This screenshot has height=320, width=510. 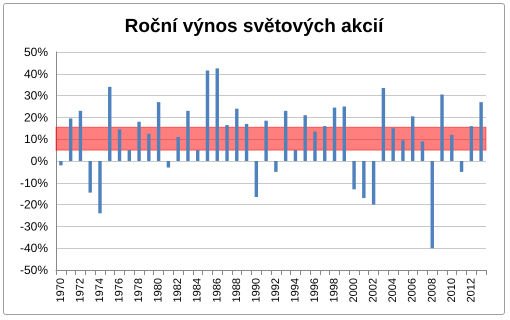 What do you see at coordinates (295, 290) in the screenshot?
I see `x-tick-label: 1994` at bounding box center [295, 290].